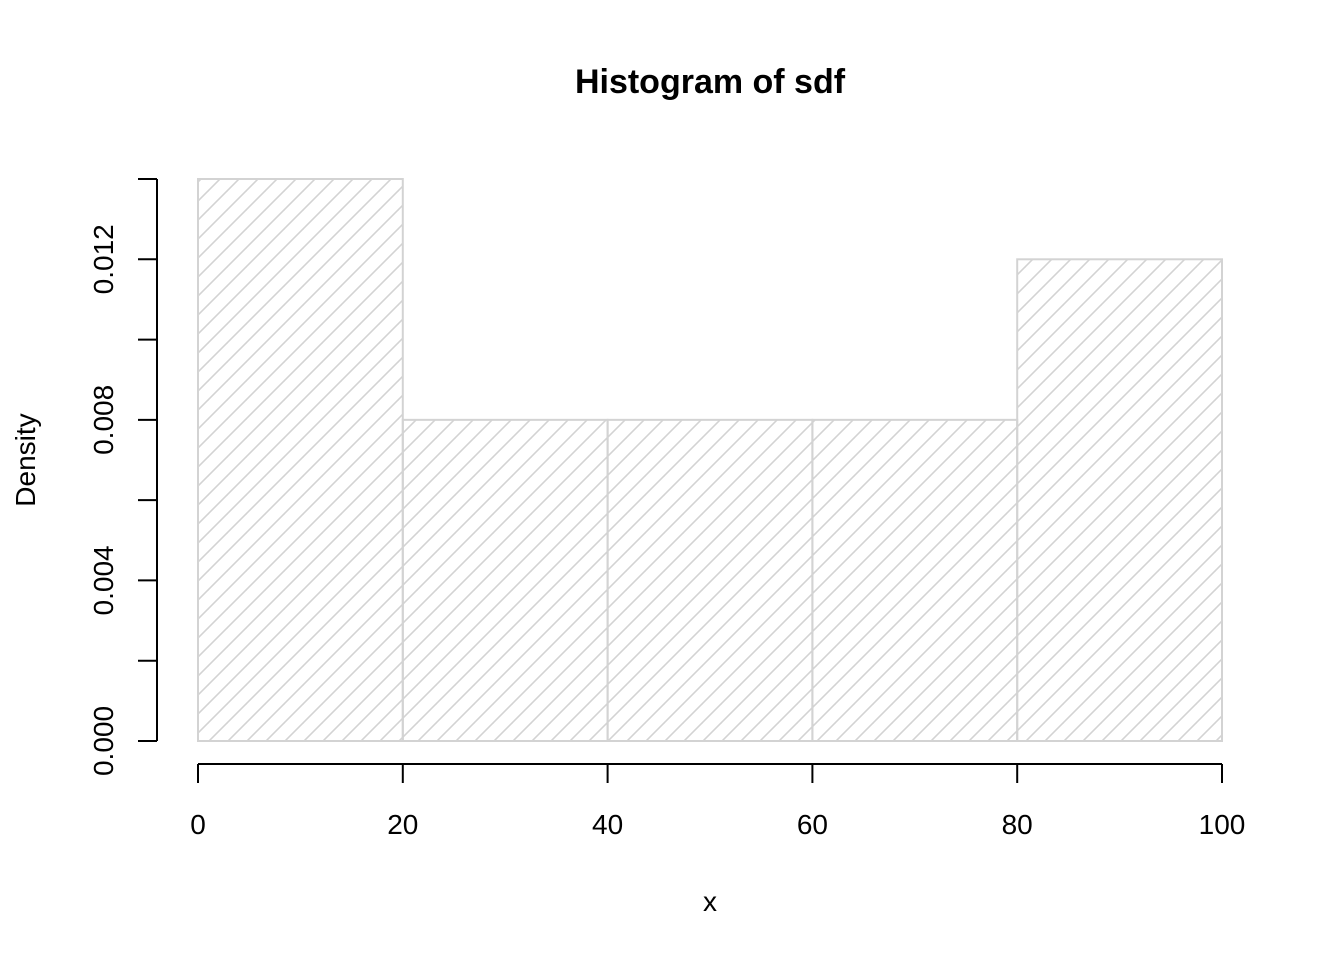  What do you see at coordinates (607, 824) in the screenshot?
I see `x-tick-label: 40` at bounding box center [607, 824].